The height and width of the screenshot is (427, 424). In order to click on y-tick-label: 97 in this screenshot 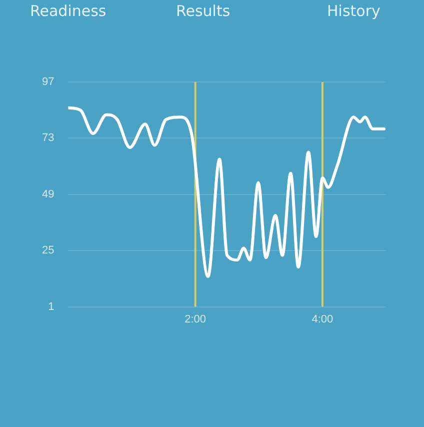, I will do `click(48, 82)`.